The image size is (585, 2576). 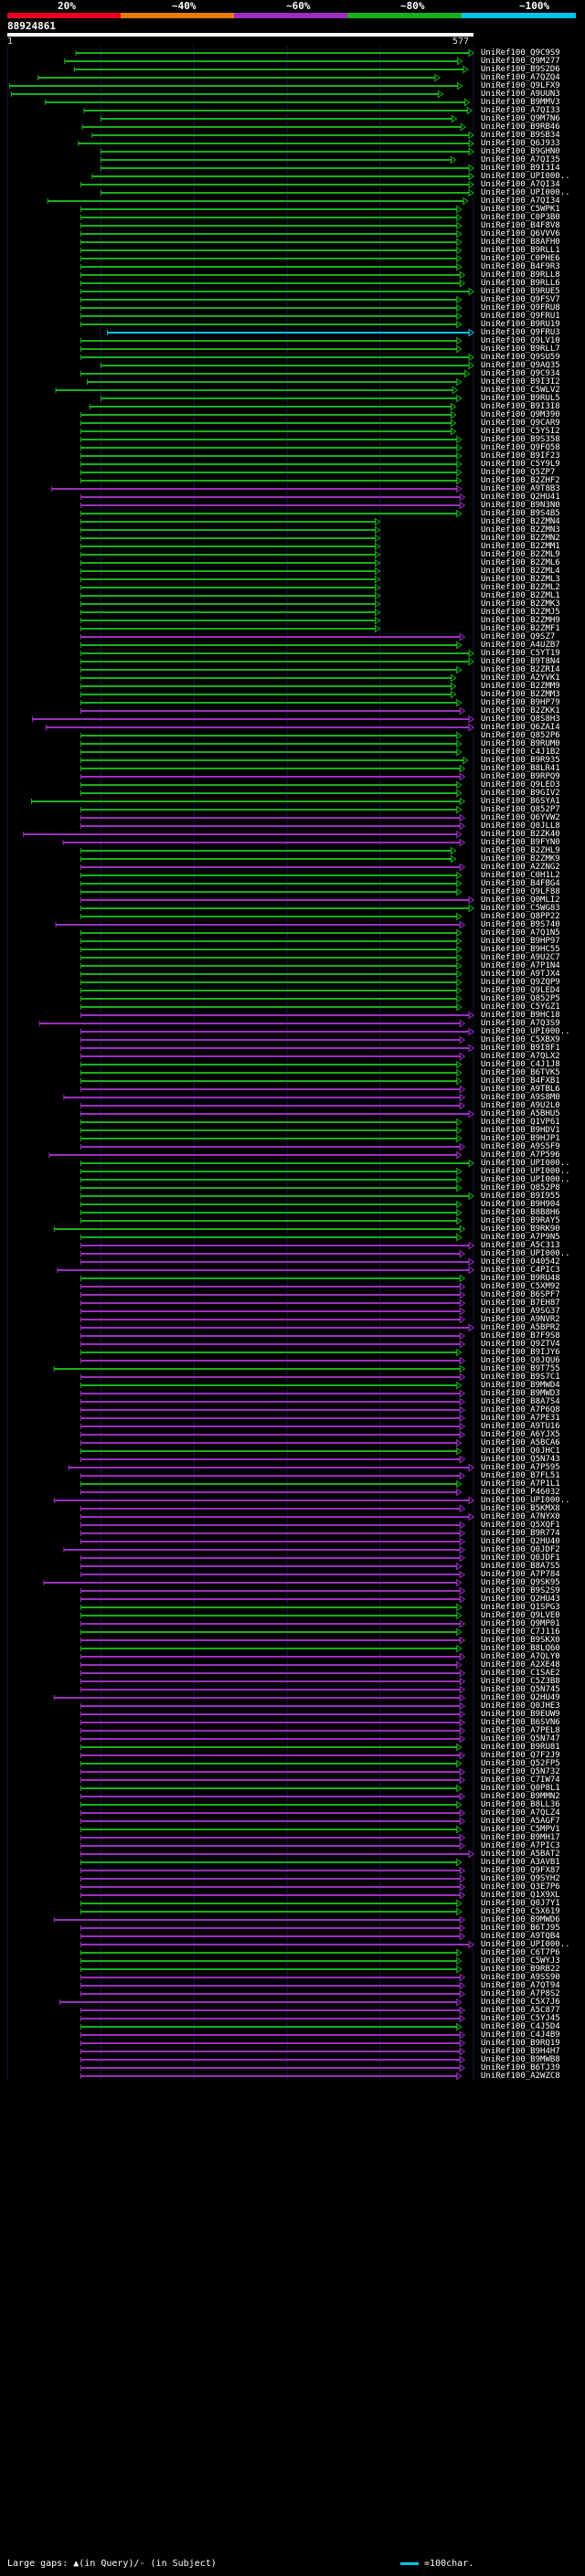 What do you see at coordinates (520, 686) in the screenshot?
I see `hit-label: UniRef100_B2ZMM9` at bounding box center [520, 686].